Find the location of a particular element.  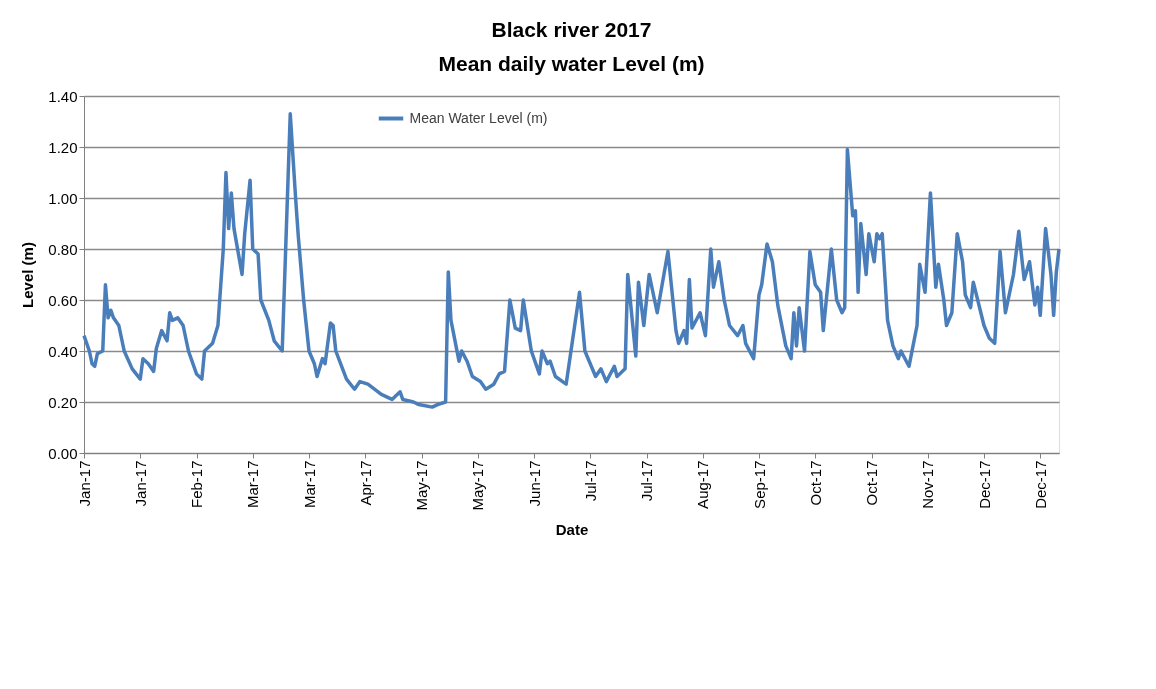

y-tick-label: 0.80 is located at coordinates (63, 249).